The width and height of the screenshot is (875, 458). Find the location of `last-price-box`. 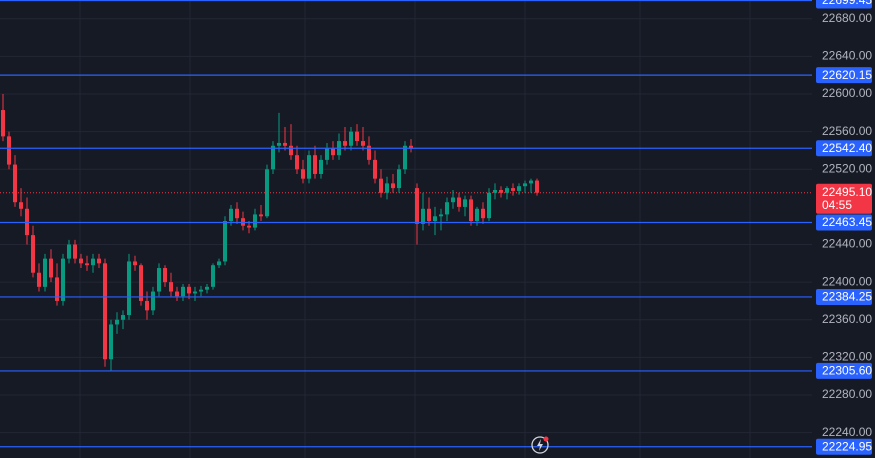

last-price-box is located at coordinates (844, 198).